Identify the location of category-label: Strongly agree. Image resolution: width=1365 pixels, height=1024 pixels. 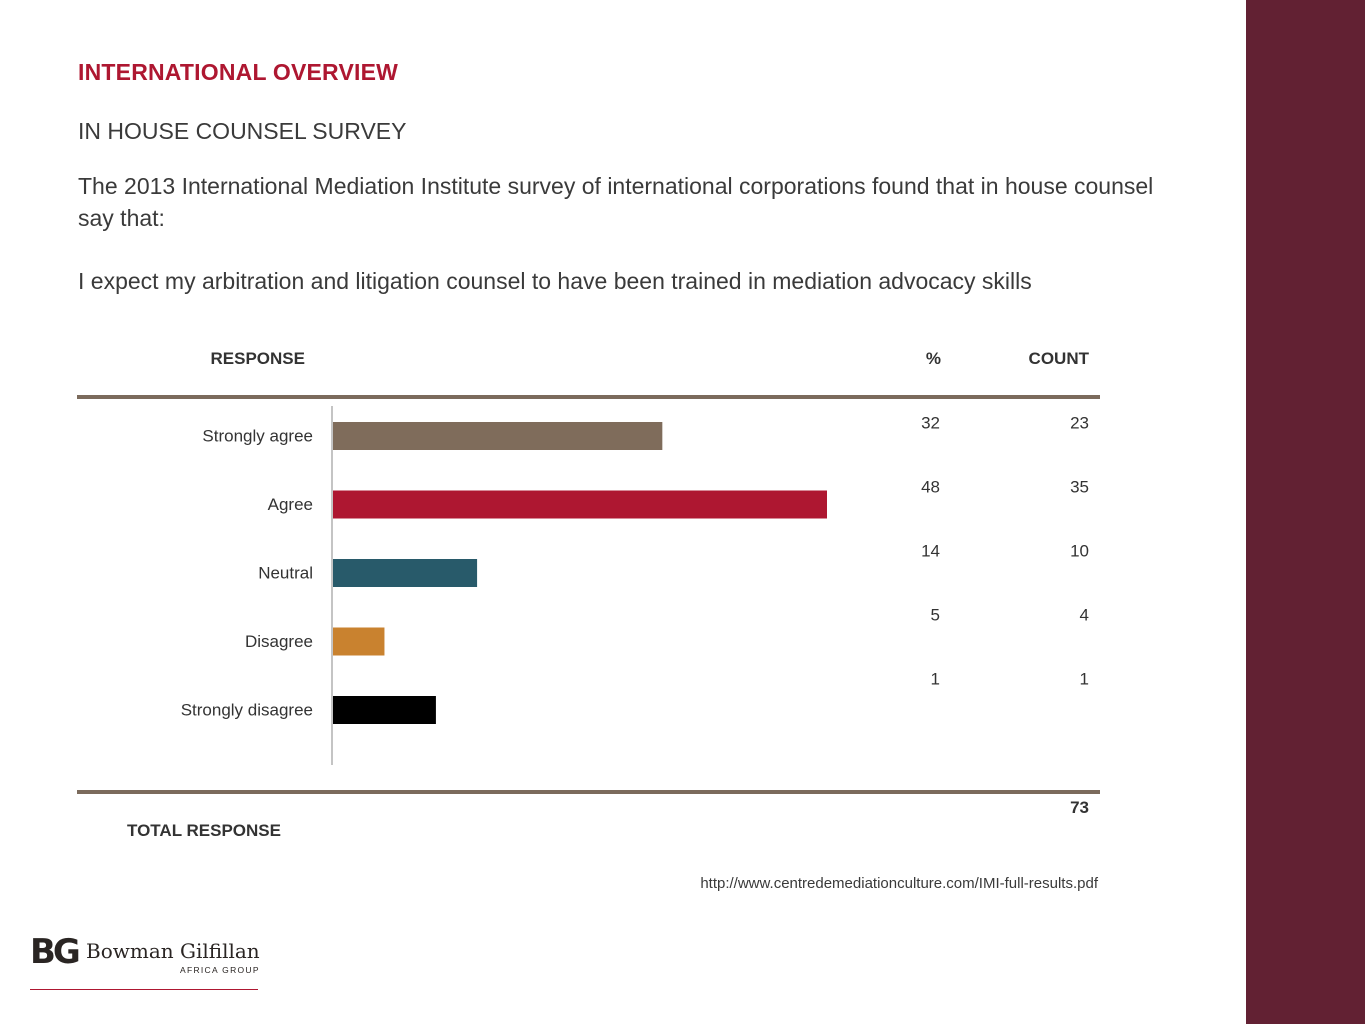
(257, 435).